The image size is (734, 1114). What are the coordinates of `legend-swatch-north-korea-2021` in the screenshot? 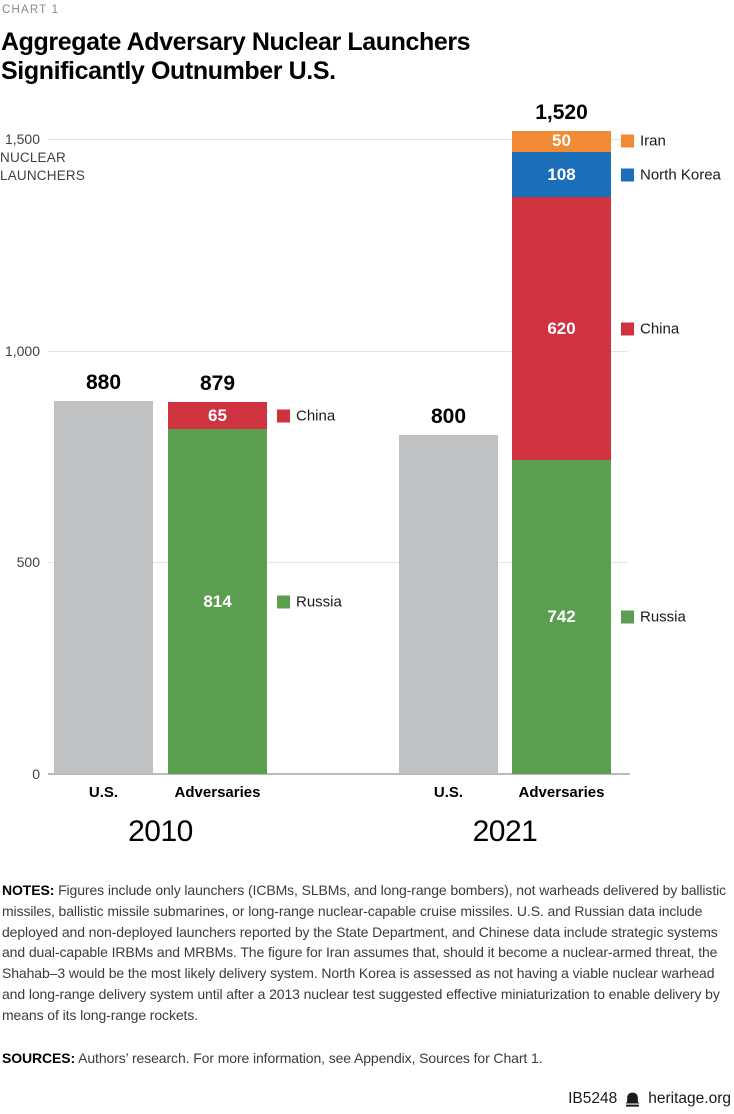 It's located at (627, 175).